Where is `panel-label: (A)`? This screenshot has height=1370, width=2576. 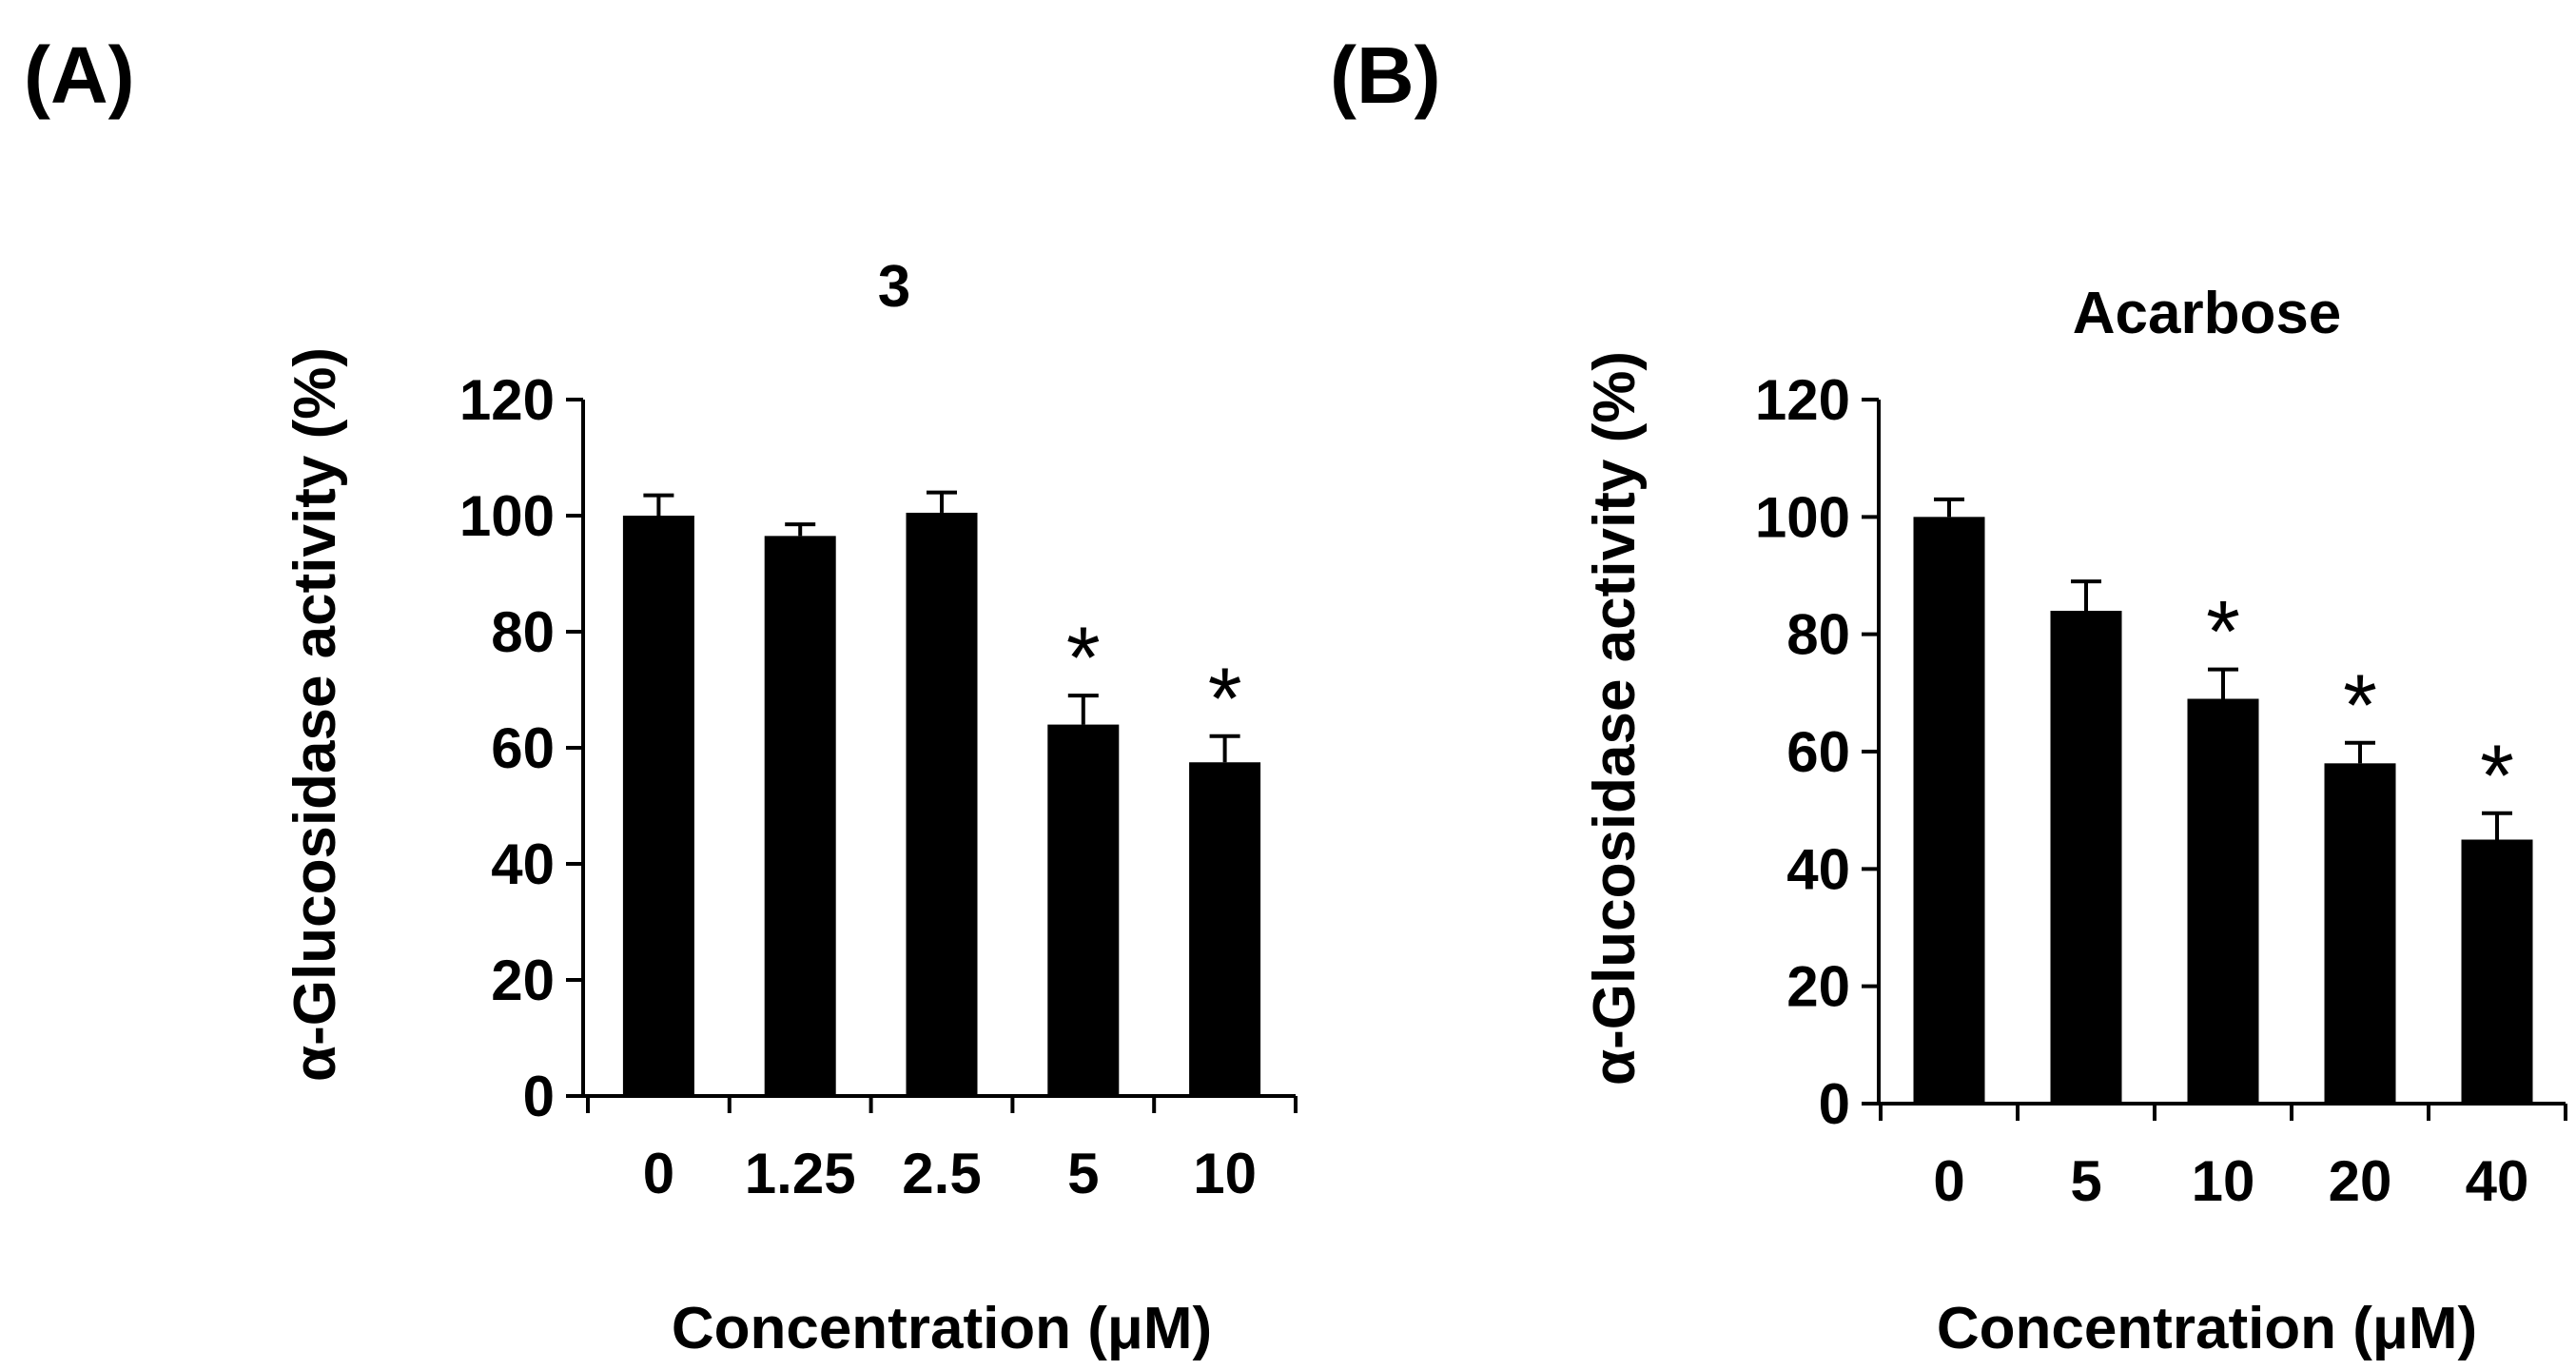
panel-label: (A) is located at coordinates (80, 75).